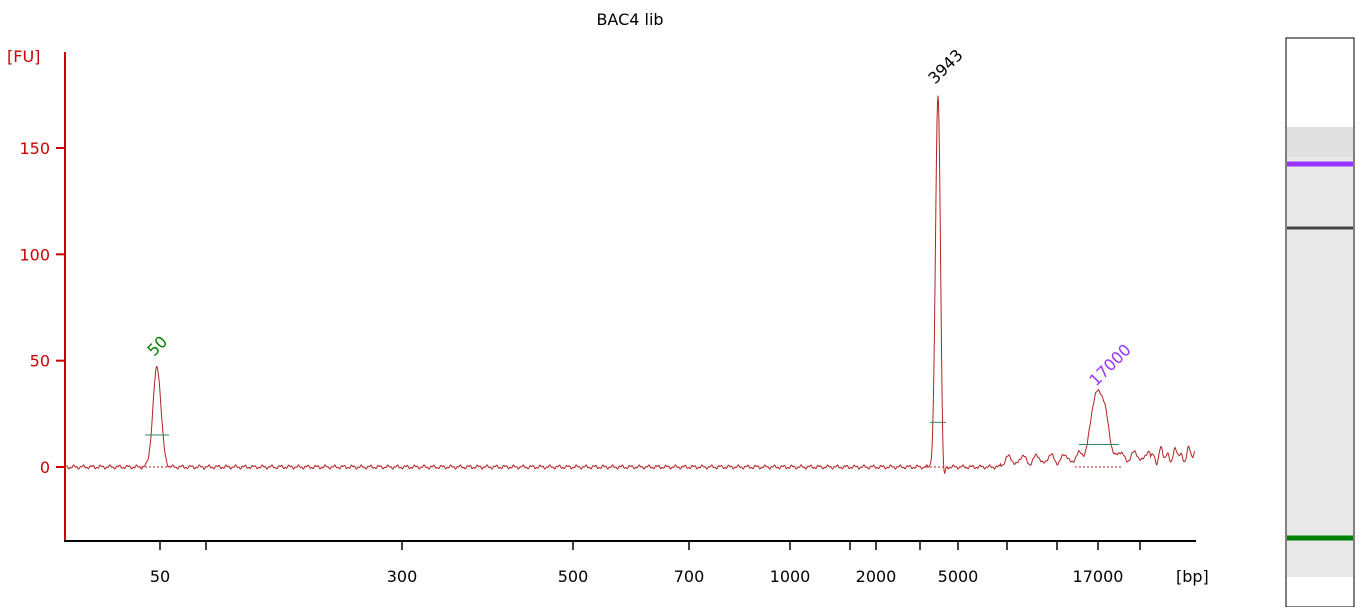  Describe the element at coordinates (42, 308) in the screenshot. I see `y-ticks: 0 50 100 150` at that location.